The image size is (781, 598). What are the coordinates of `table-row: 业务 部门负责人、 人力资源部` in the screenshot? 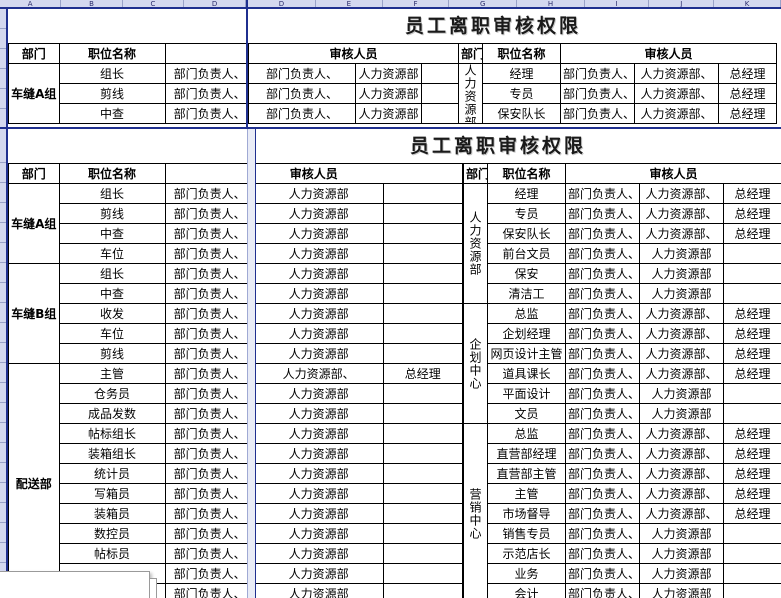 It's located at (622, 573).